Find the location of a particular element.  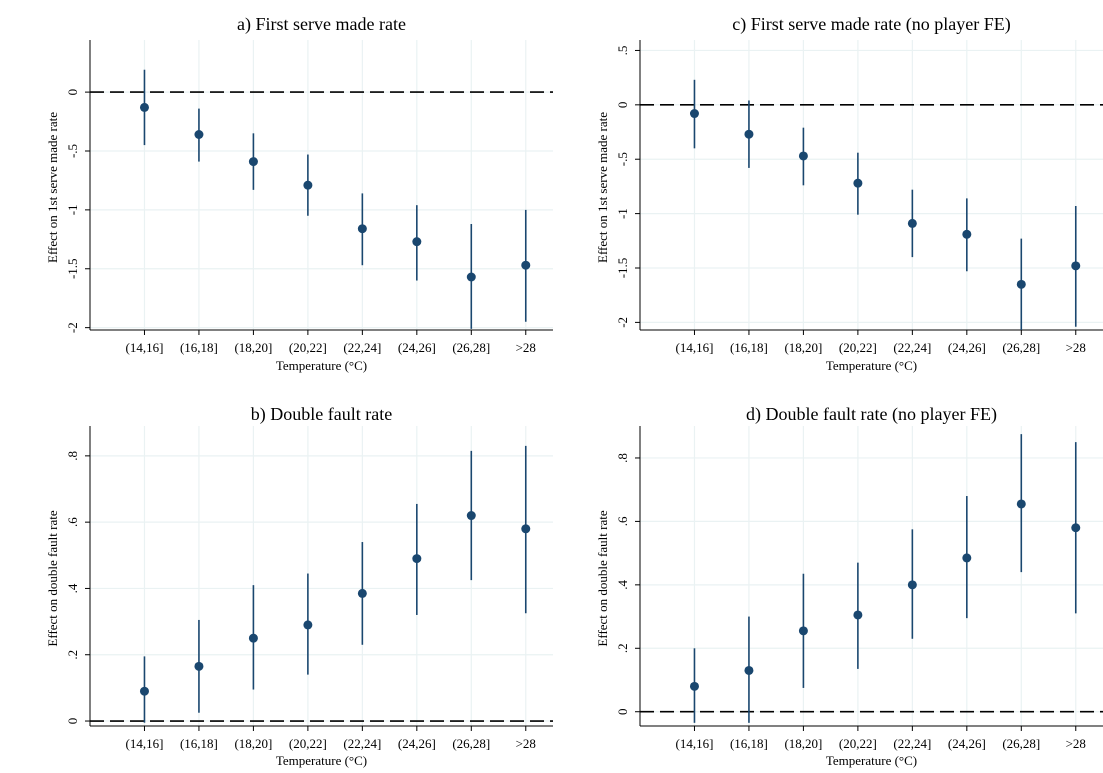

y-tick-label: .5 is located at coordinates (622, 51).